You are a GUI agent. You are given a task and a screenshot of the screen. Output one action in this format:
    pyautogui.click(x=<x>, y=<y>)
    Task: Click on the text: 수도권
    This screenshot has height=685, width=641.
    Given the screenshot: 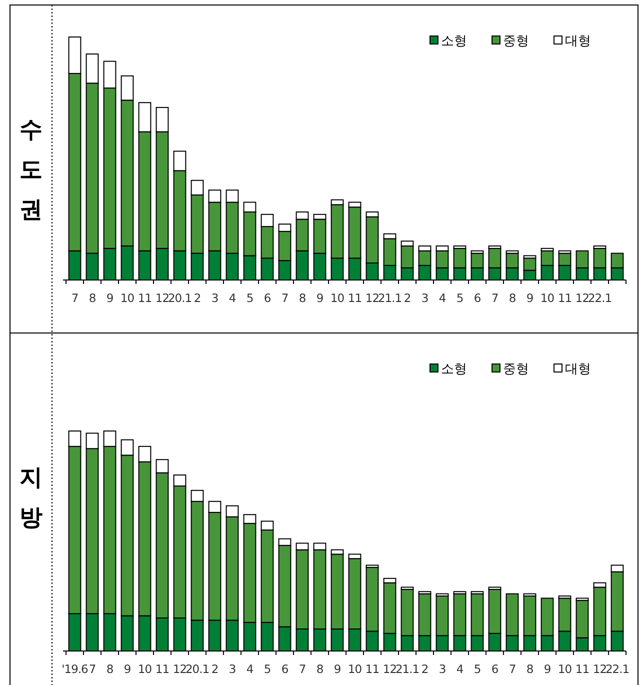 What is the action you would take?
    pyautogui.click(x=31, y=170)
    